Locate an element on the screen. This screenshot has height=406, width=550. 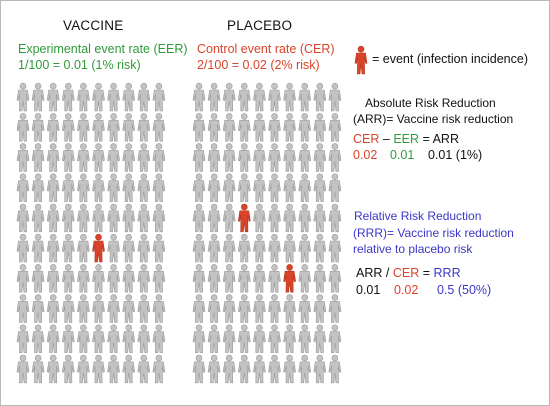
rrr-title: Relative Risk Reduction is located at coordinates (418, 216).